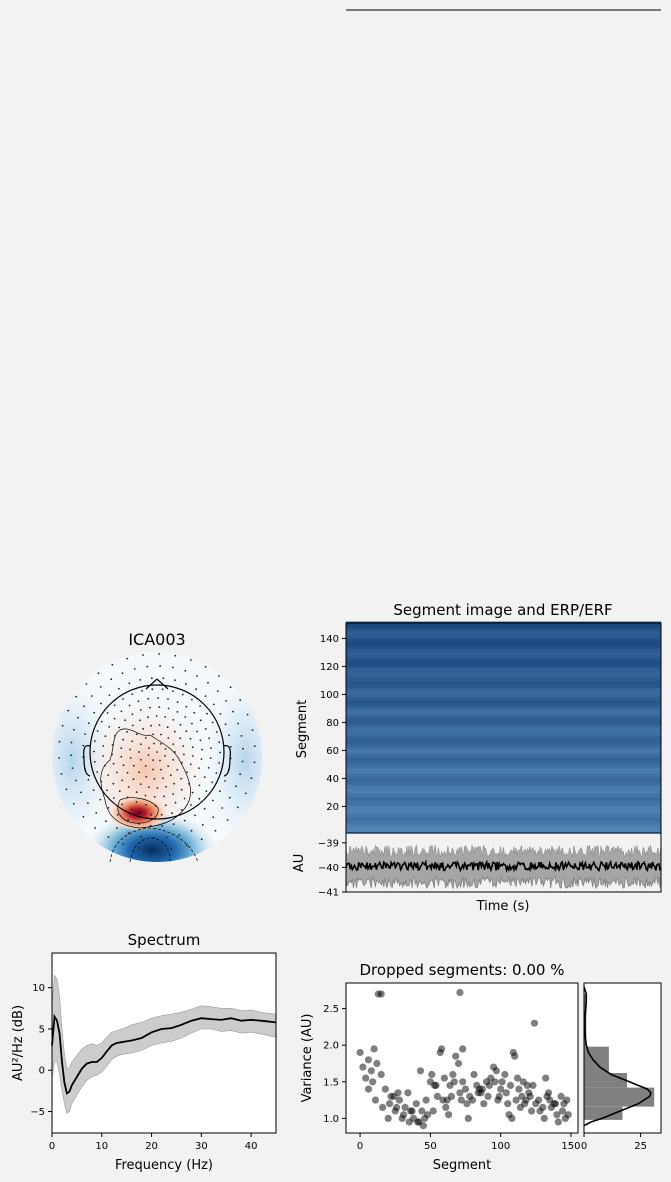  Describe the element at coordinates (331, 1119) in the screenshot. I see `dropped-ytick: 1.0` at that location.